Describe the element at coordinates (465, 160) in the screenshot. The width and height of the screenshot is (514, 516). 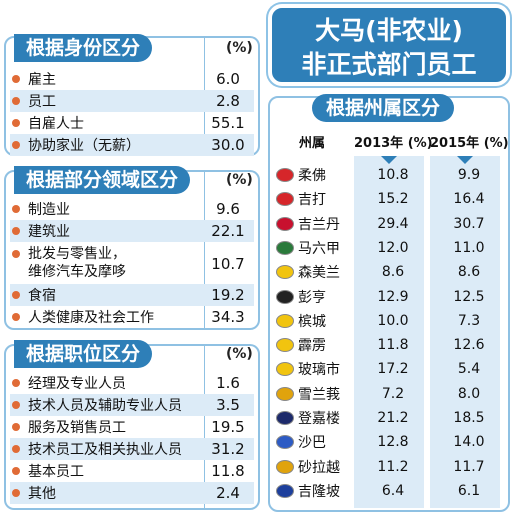
I see `column-2015-marker` at that location.